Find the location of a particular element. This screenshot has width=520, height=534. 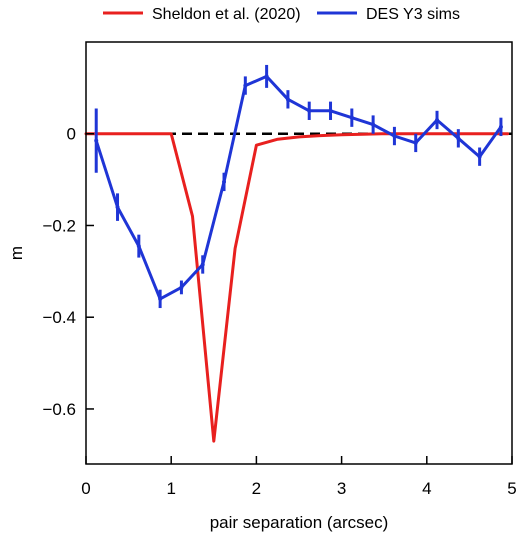

y-axis-label: m is located at coordinates (16, 253).